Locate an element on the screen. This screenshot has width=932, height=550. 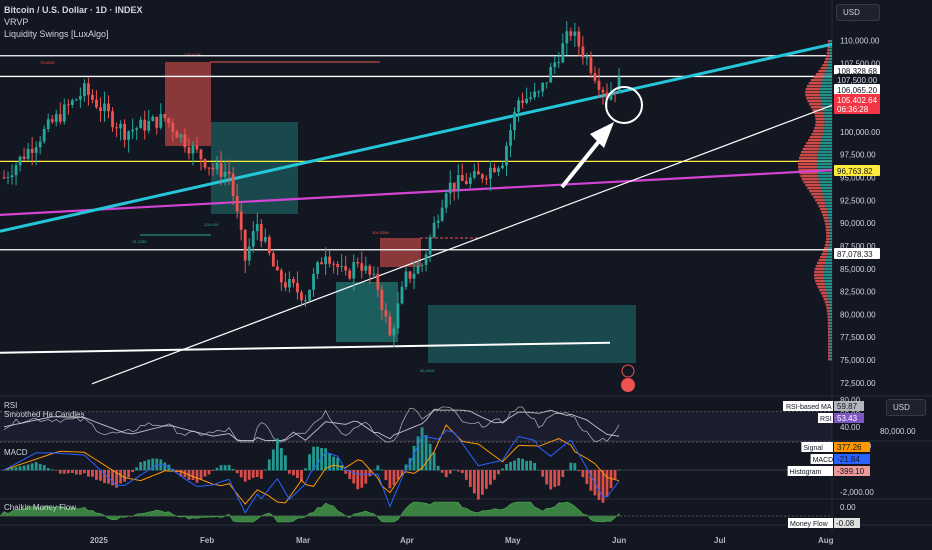
smoothed-ha-title: Smoothed Ha Candles is located at coordinates (44, 414).